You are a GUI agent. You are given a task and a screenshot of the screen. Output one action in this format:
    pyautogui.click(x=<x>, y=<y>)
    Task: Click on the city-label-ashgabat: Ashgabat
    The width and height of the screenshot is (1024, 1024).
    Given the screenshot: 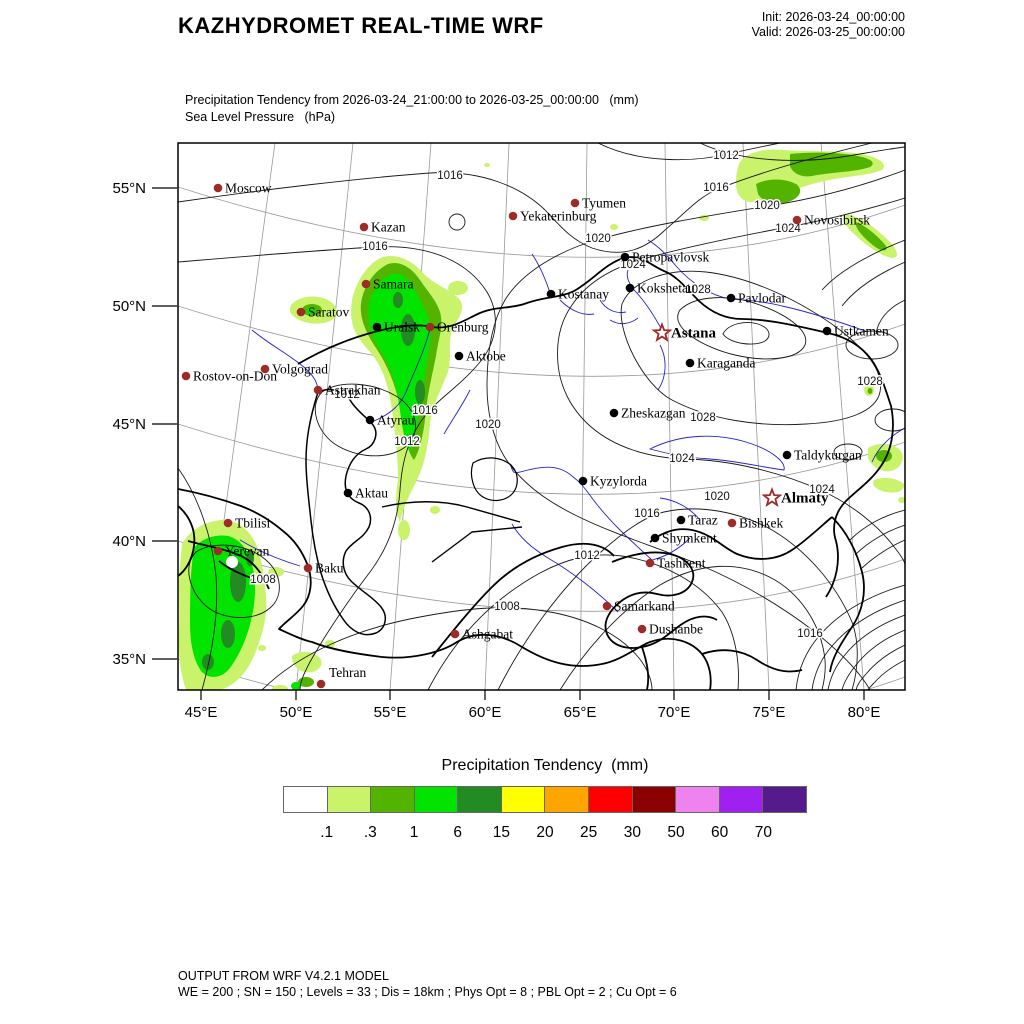 What is the action you would take?
    pyautogui.click(x=487, y=634)
    